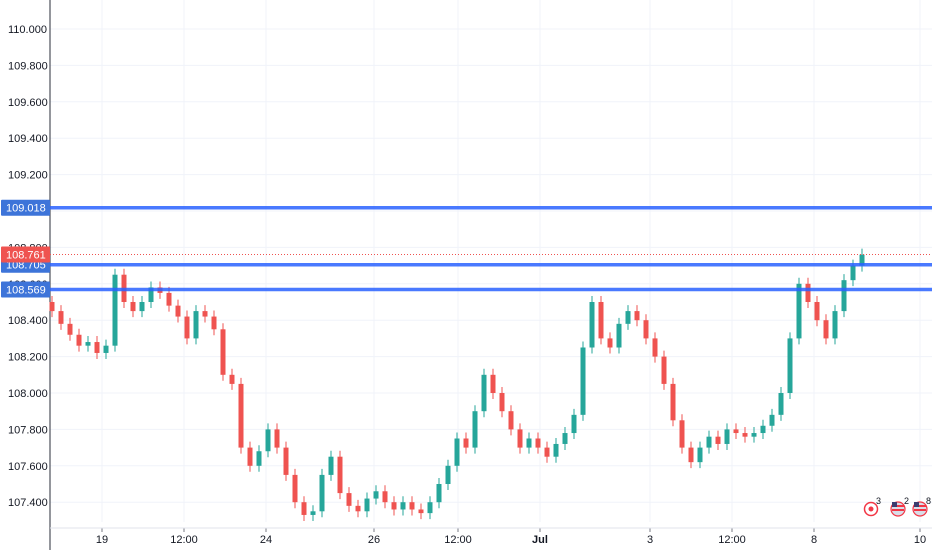  I want to click on current-price-label: 108.761, so click(26, 255).